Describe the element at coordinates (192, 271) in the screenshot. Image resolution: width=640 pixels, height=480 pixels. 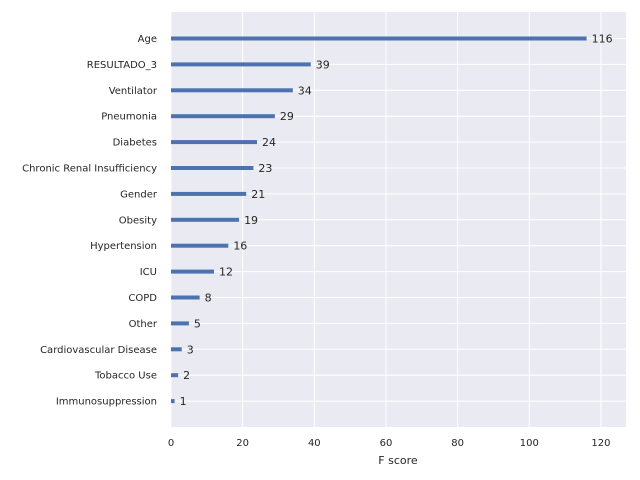
I see `bar-icu` at that location.